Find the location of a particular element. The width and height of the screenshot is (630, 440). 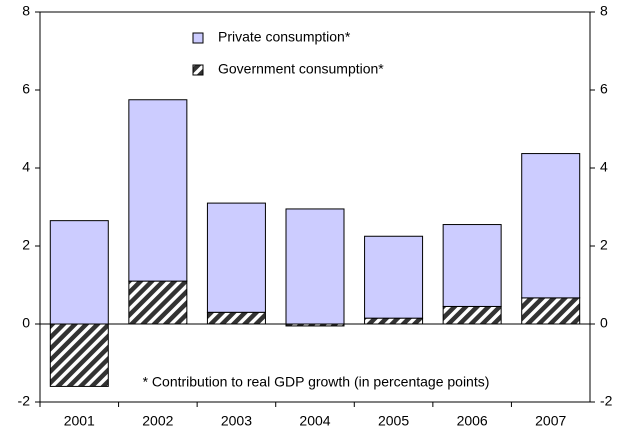

y-tick-label: 2 is located at coordinates (26, 245).